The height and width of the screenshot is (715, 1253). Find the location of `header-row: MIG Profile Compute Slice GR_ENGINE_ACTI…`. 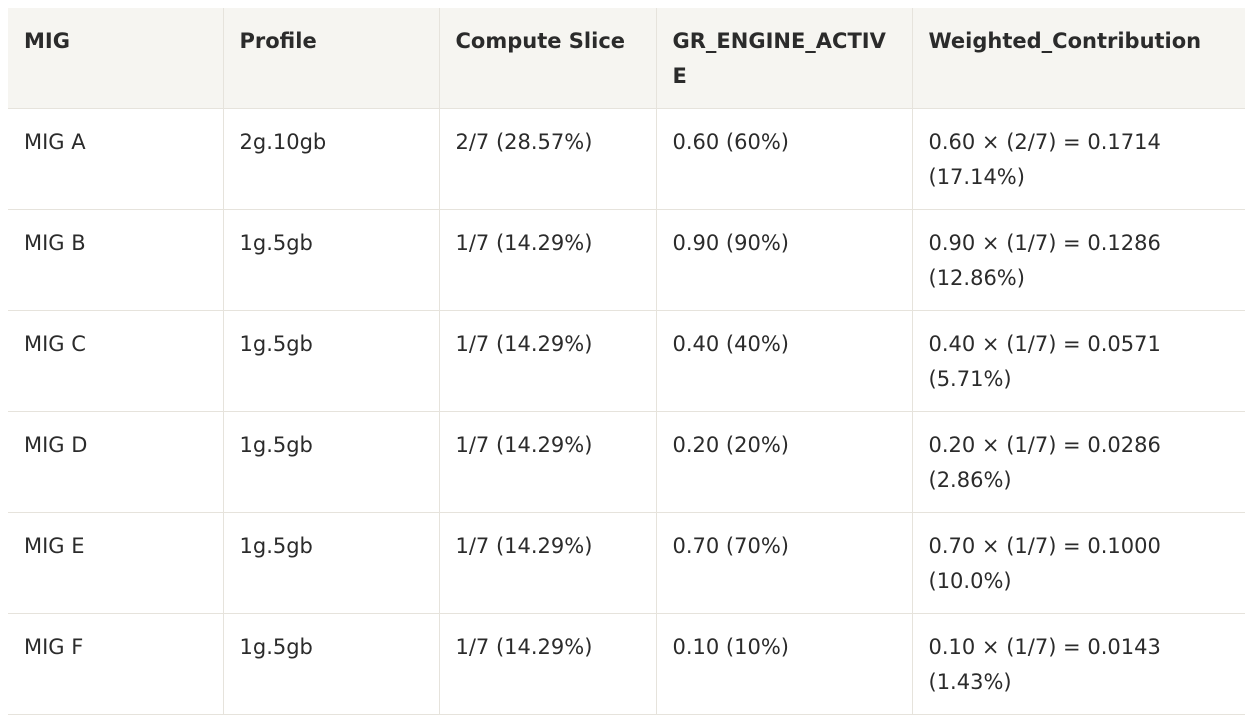

header-row: MIG Profile Compute Slice GR_ENGINE_ACTI… is located at coordinates (626, 58).